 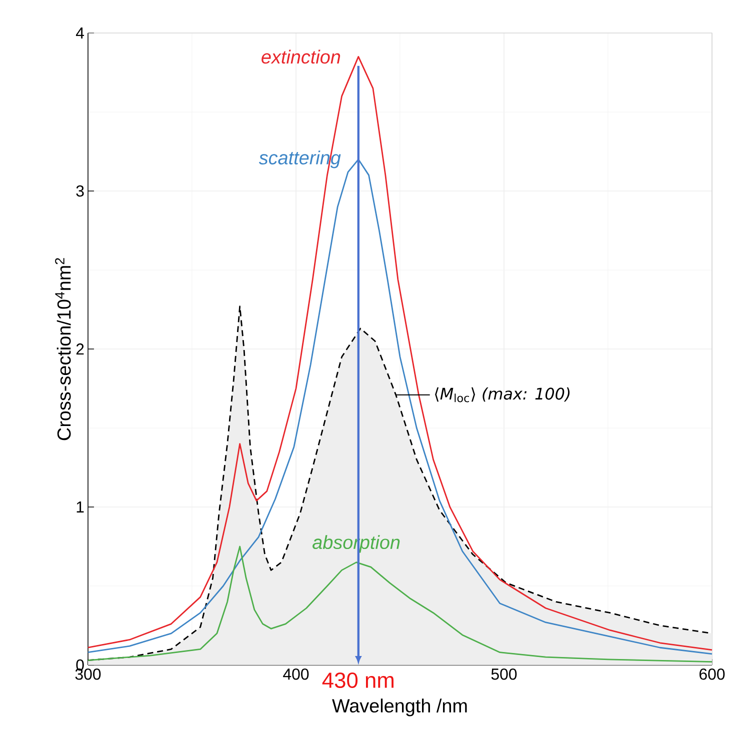 What do you see at coordinates (63, 349) in the screenshot?
I see `y-axis-title: Cross-section/10$^{4}$nm$^{2}$` at bounding box center [63, 349].